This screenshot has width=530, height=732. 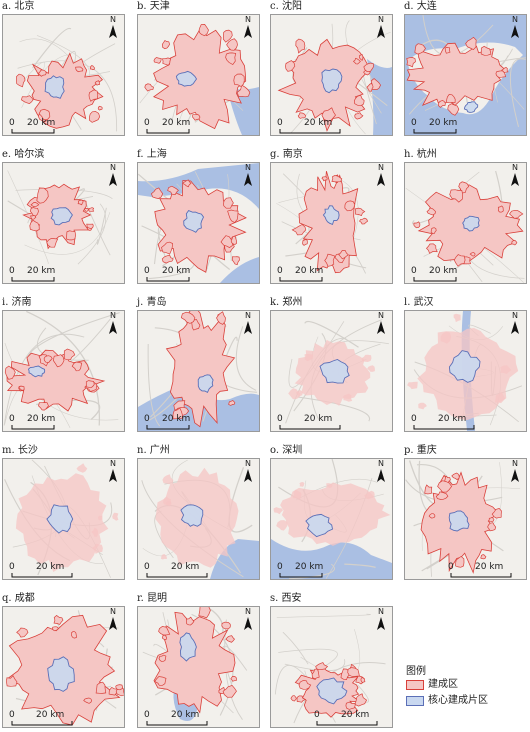 I want to click on legend-label-core-area: 核心建成片区, so click(x=458, y=700).